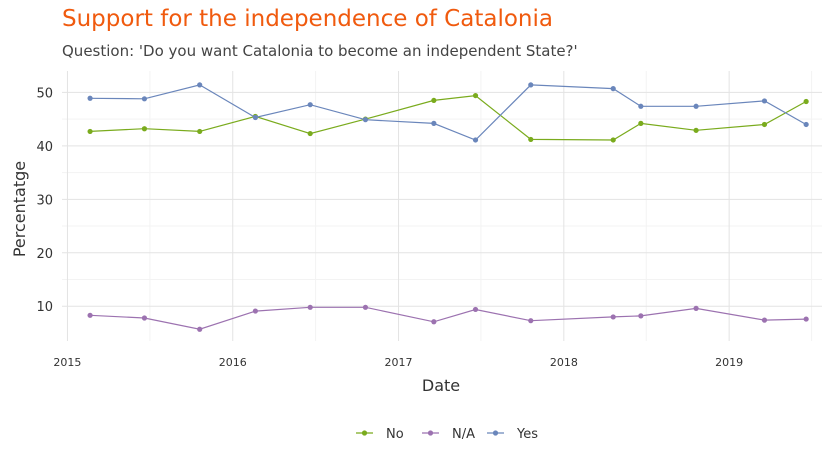  I want to click on y-tick-label: 50, so click(44, 93).